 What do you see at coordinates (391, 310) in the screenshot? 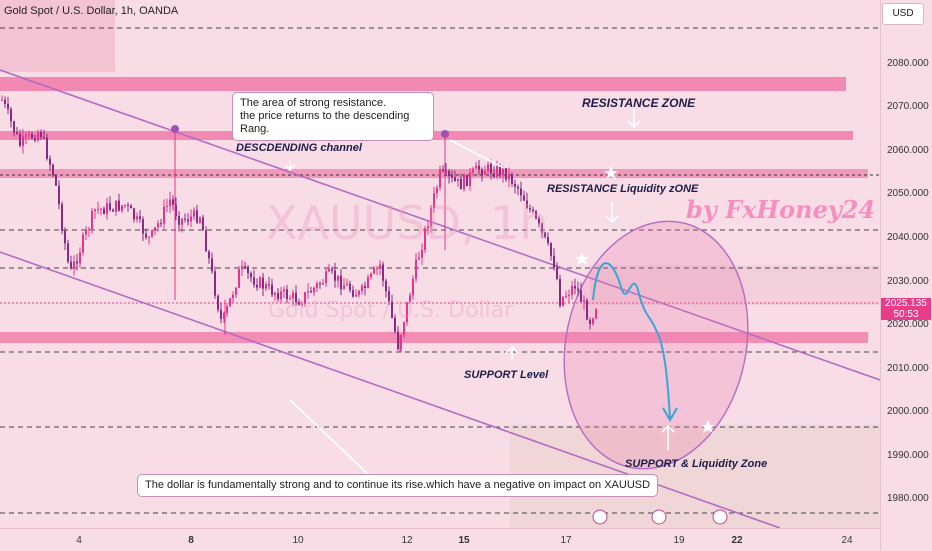
I see `watermark-name: Gold Spot / U.S. Dollar` at bounding box center [391, 310].